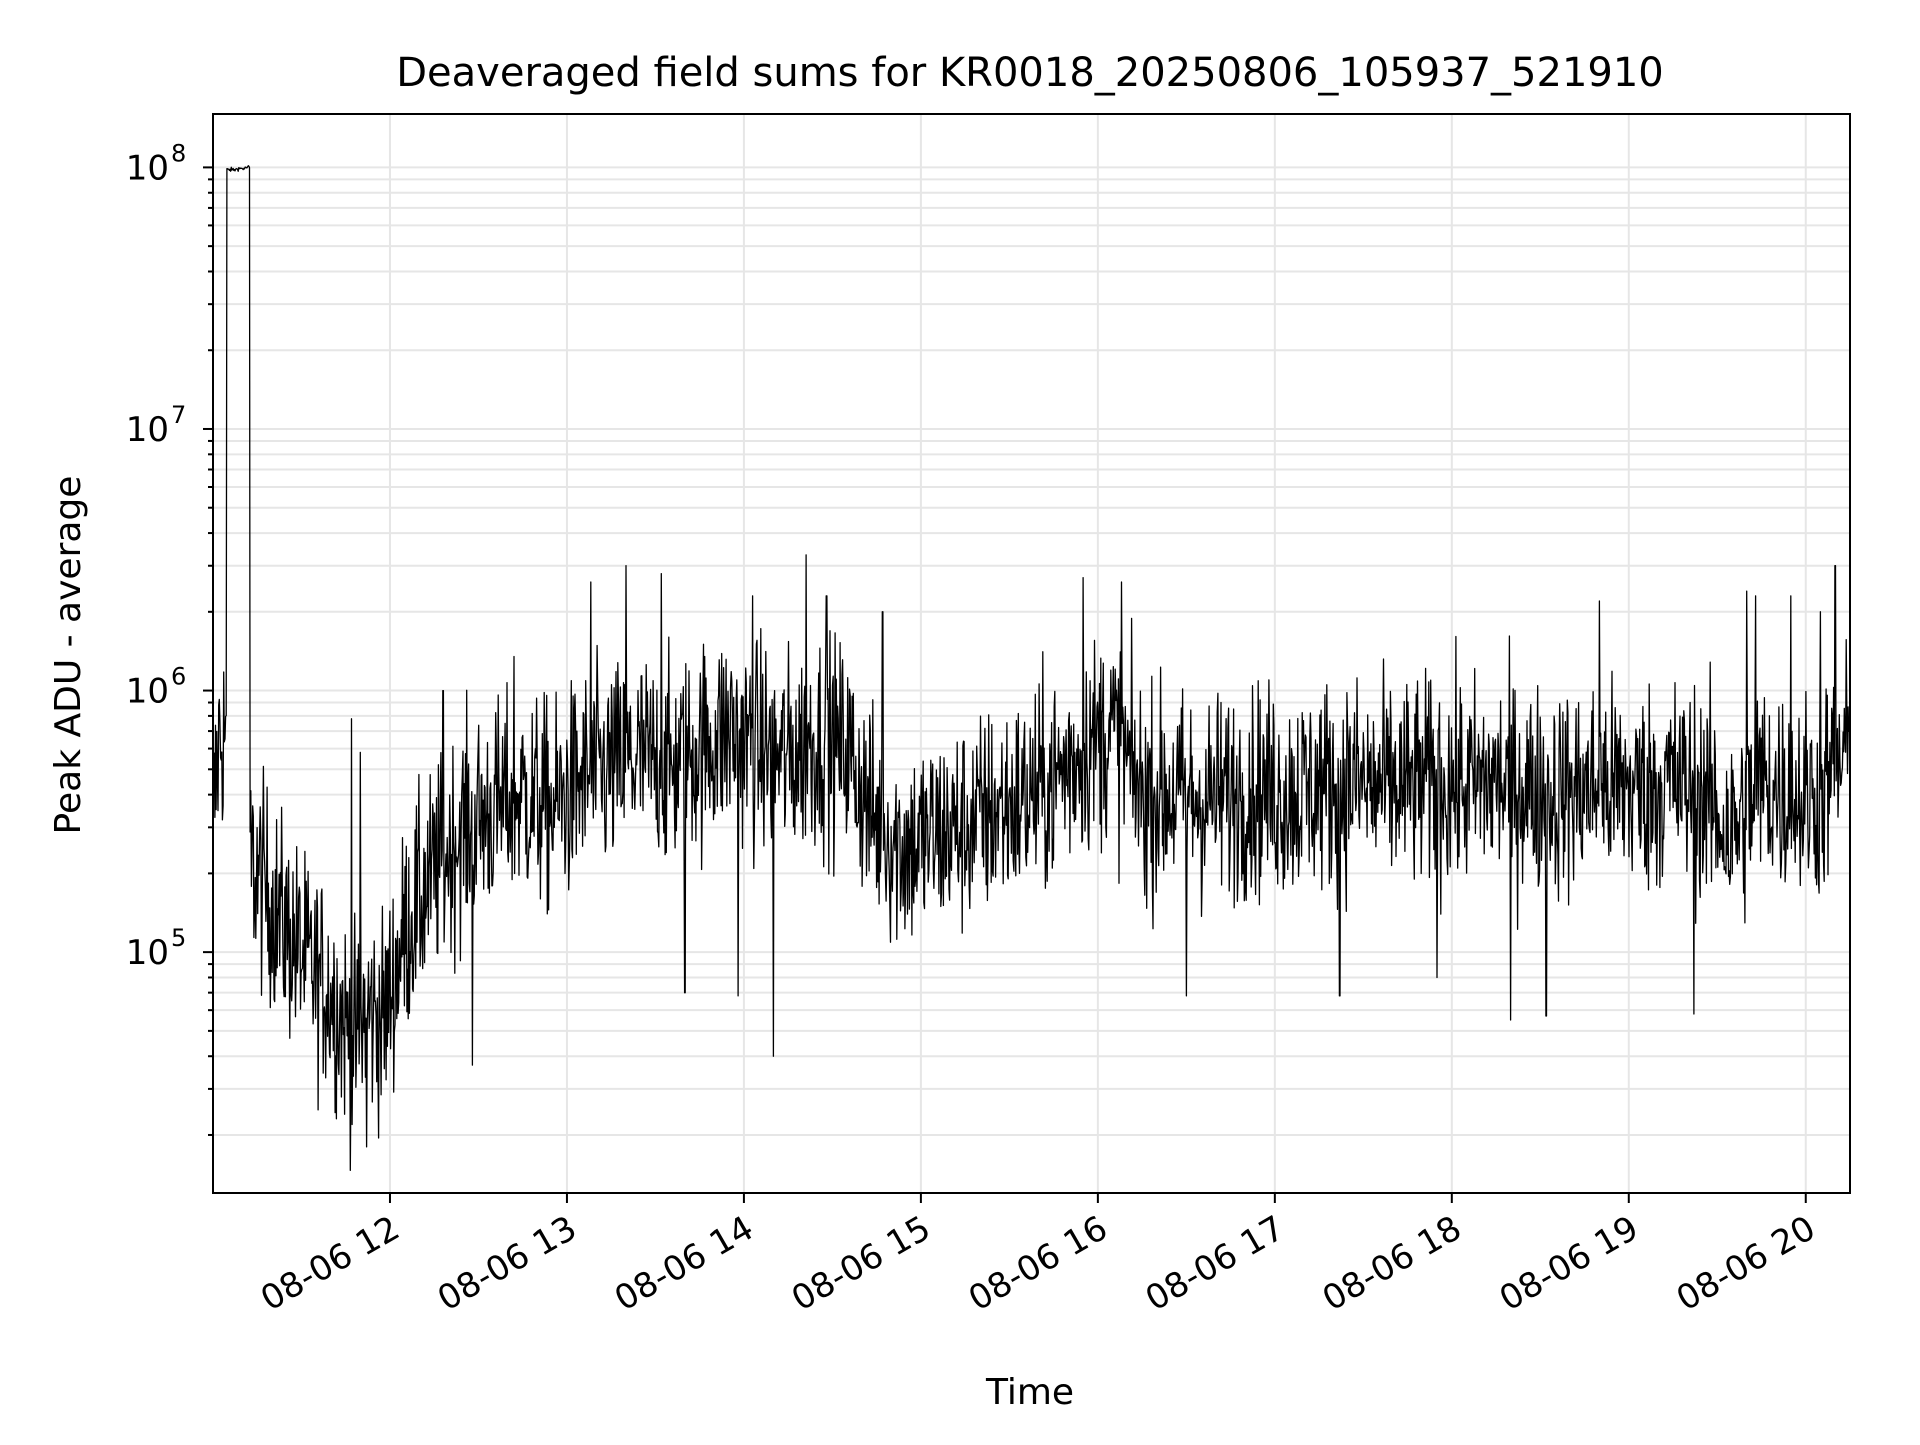 This screenshot has height=1445, width=1920. Describe the element at coordinates (178, 153) in the screenshot. I see `y-tick-label-exponent: 8` at that location.